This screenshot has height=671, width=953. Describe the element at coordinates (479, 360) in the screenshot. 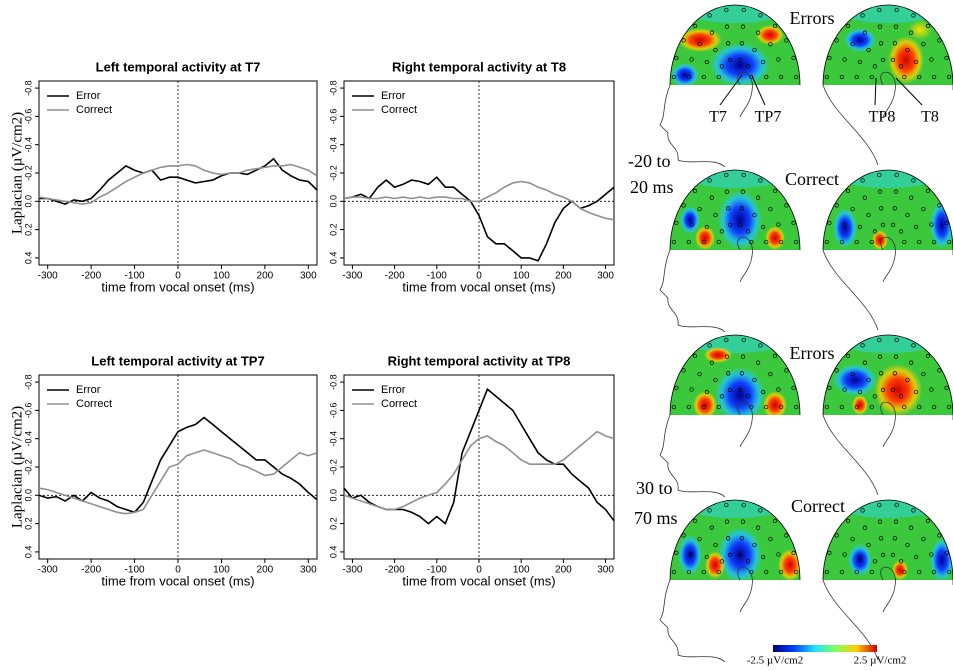

I see `chart-title: Right temporal activity at TP8` at that location.